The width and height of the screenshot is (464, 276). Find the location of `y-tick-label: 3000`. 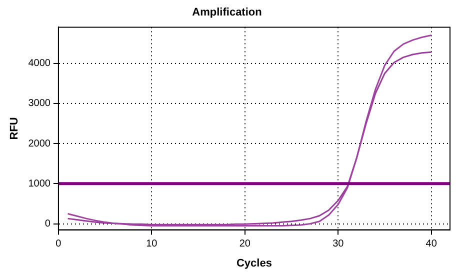

y-tick-label: 3000 is located at coordinates (39, 104).